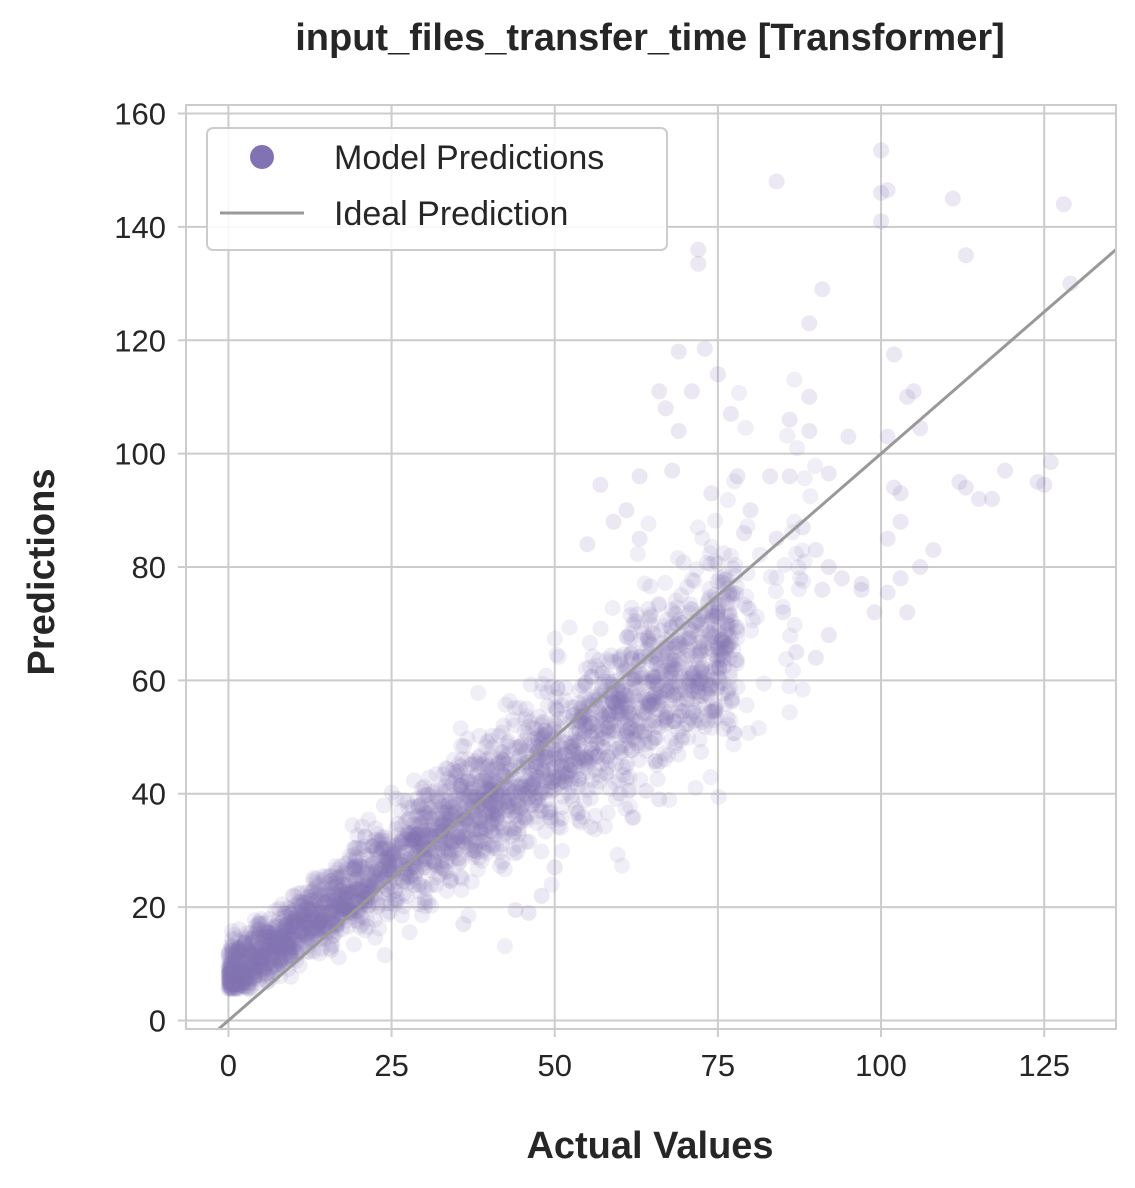  Describe the element at coordinates (649, 1146) in the screenshot. I see `x-axis-title: Actual Values` at that location.